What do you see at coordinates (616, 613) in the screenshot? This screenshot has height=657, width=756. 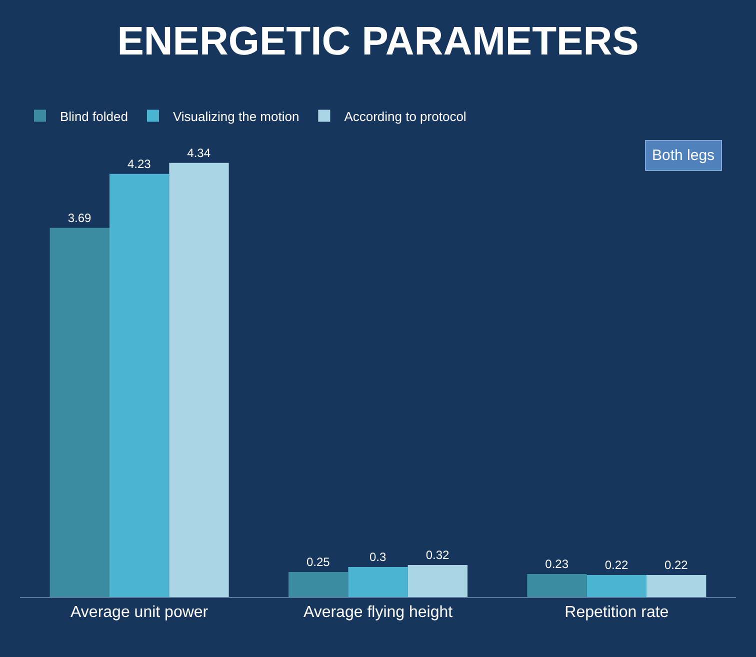 I see `x-tick-label: Repetition rate` at bounding box center [616, 613].